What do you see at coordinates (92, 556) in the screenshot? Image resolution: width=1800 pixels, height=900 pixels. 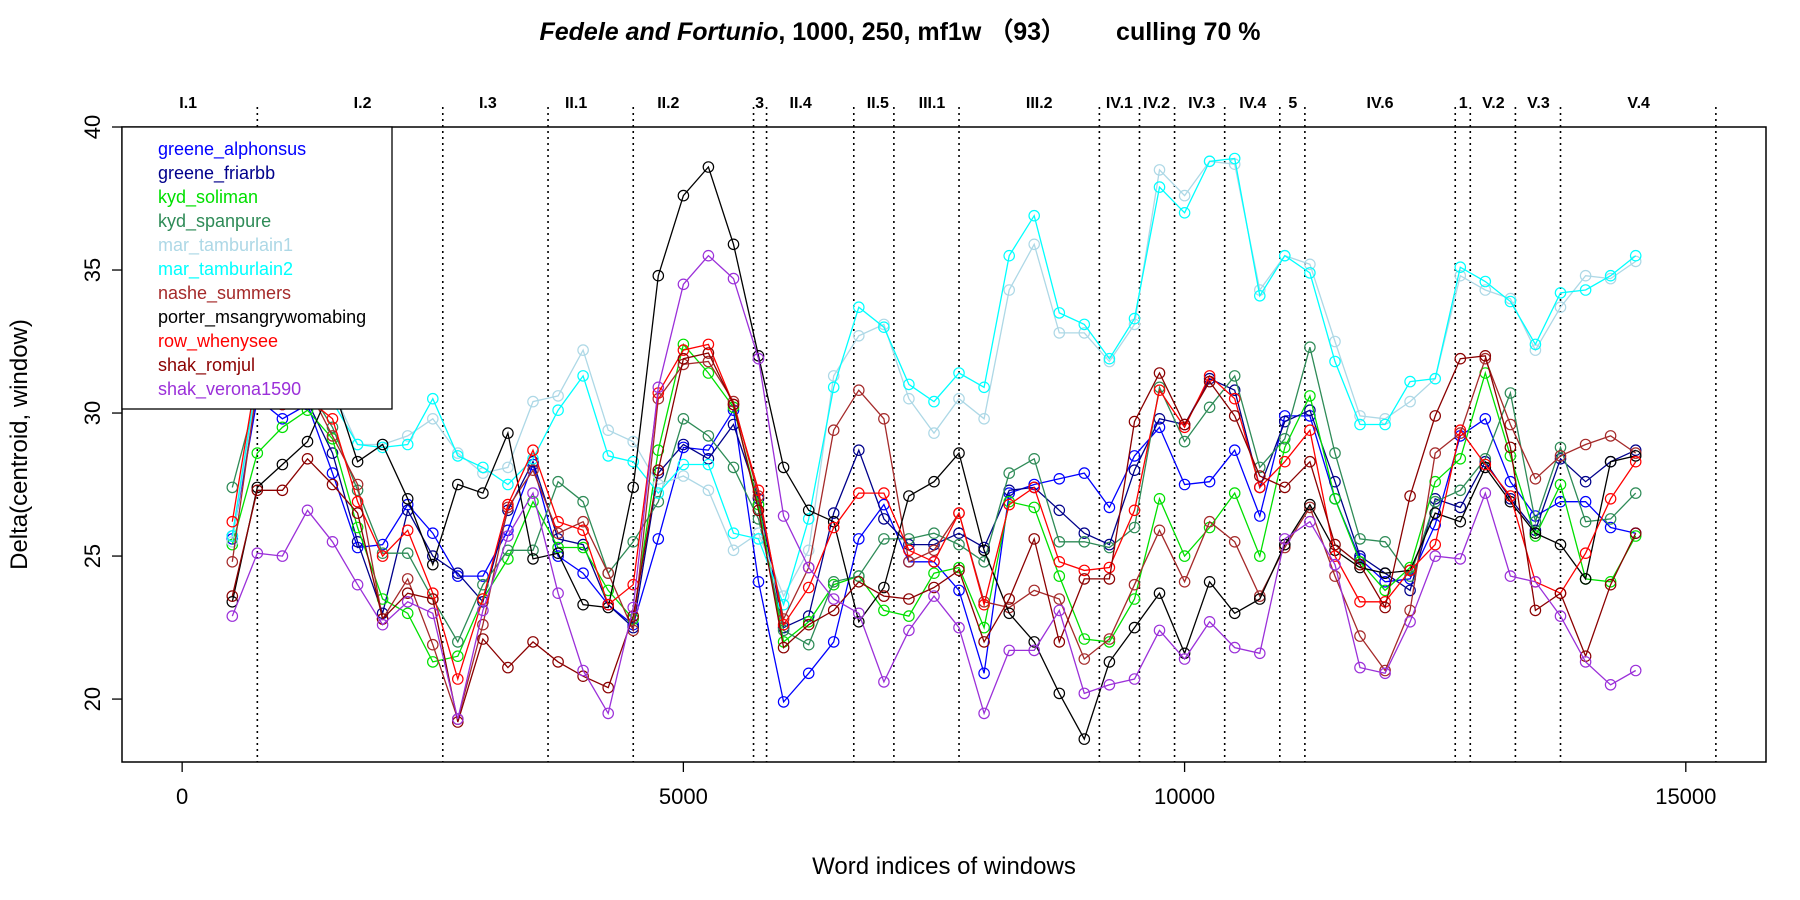 I see `y-tick-label: 25` at bounding box center [92, 556].